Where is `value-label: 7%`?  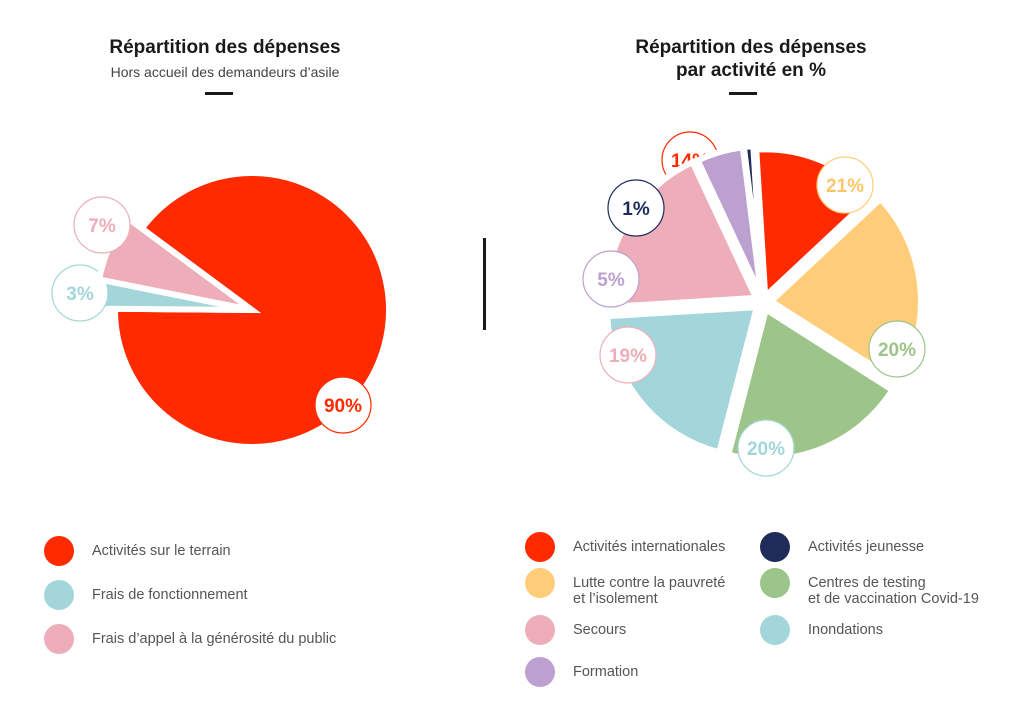 value-label: 7% is located at coordinates (102, 226).